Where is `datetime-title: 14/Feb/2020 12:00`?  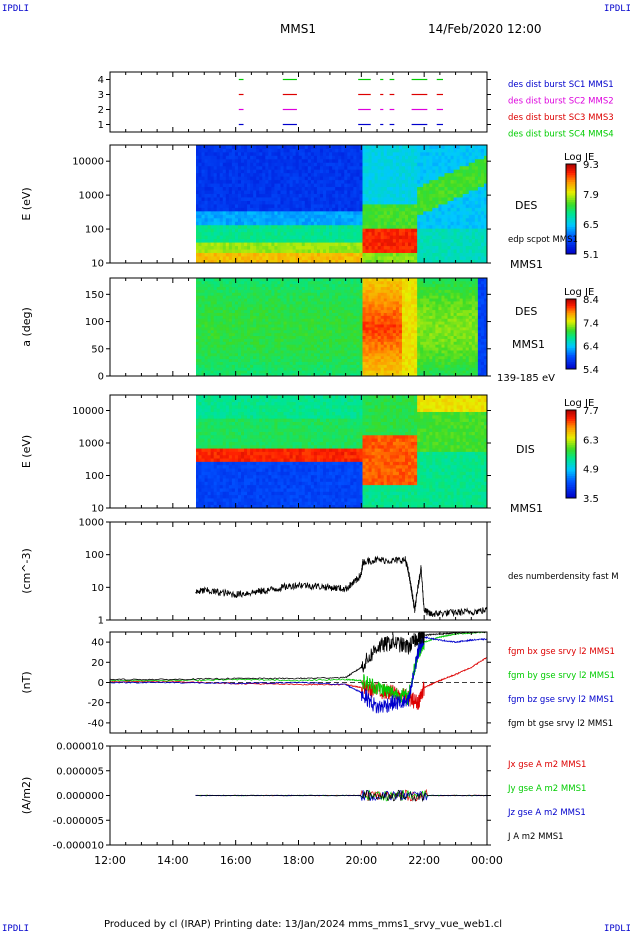
datetime-title: 14/Feb/2020 12:00 is located at coordinates (485, 29).